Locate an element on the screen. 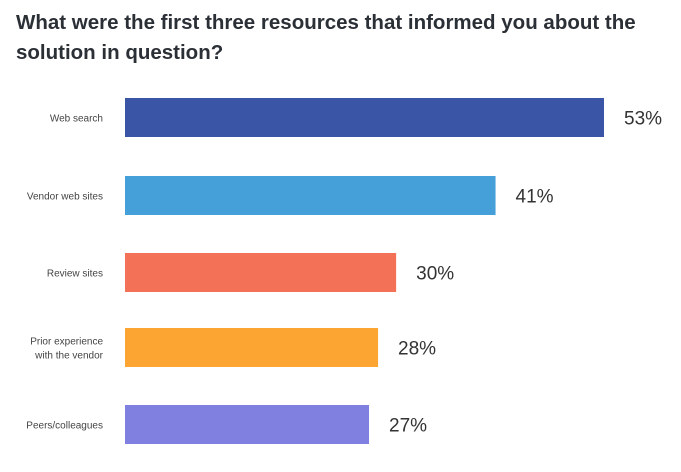  value-label: 53% is located at coordinates (643, 119).